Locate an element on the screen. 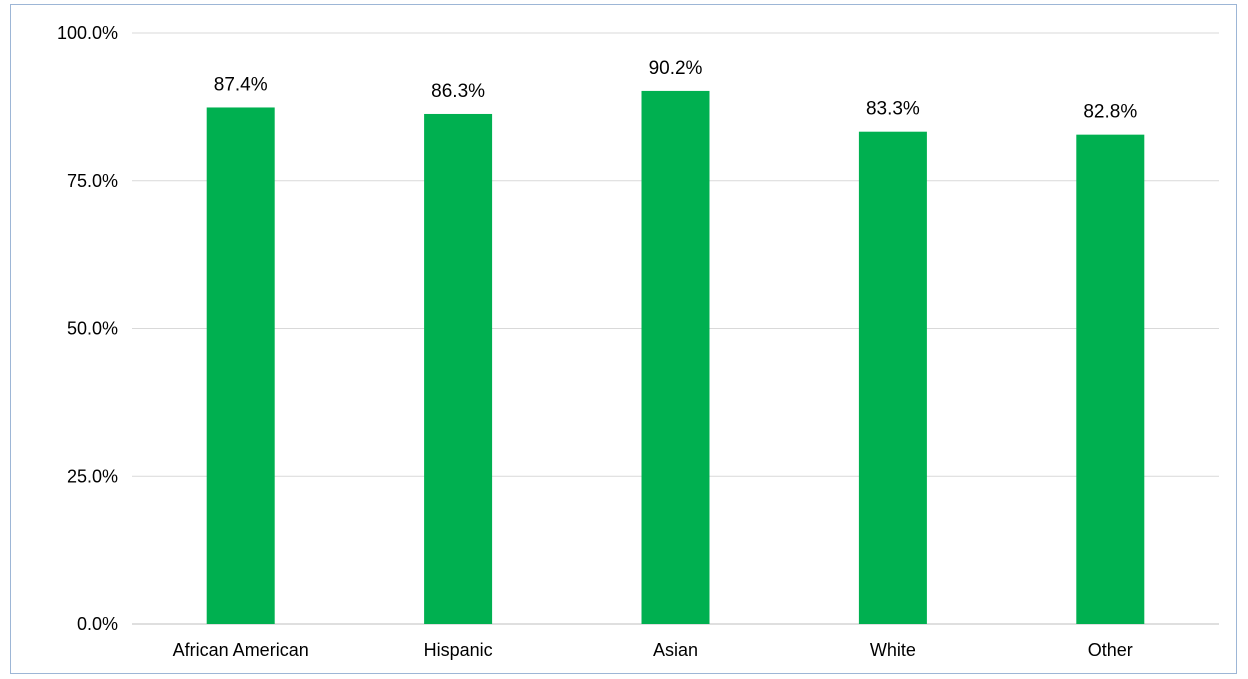  x-tick-label: African American is located at coordinates (241, 650).